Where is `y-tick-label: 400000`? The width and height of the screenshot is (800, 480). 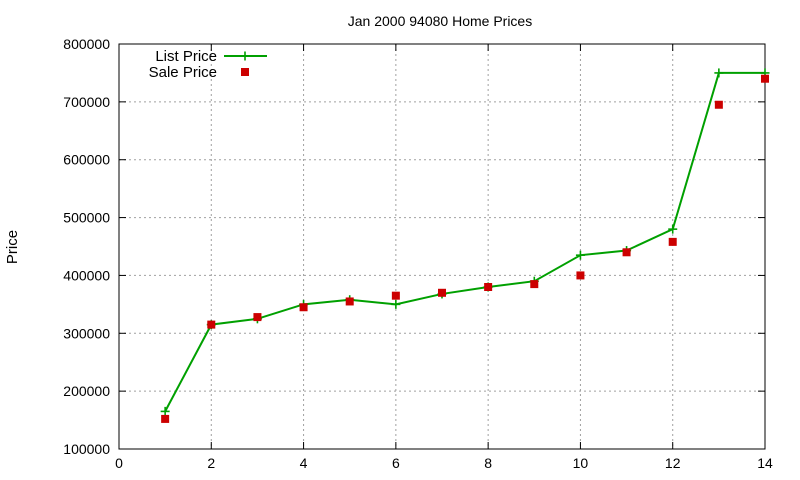 y-tick-label: 400000 is located at coordinates (86, 275).